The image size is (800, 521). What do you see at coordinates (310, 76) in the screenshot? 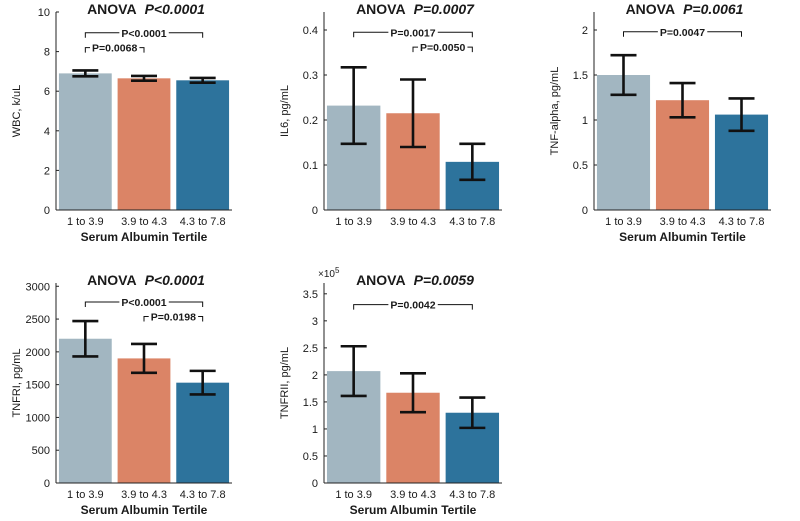
I see `y-tick-label: 0.3` at bounding box center [310, 76].